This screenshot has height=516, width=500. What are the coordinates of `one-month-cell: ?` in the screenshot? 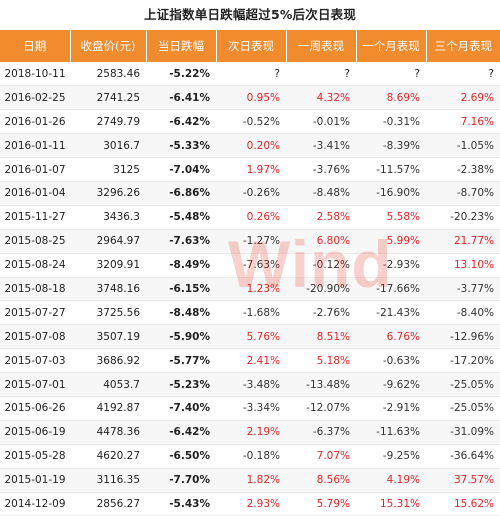 It's located at (417, 73).